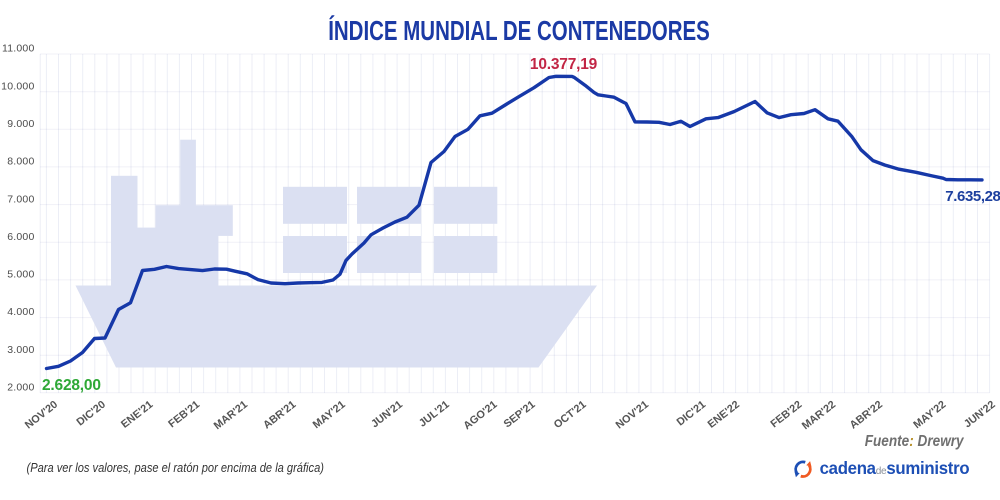  Describe the element at coordinates (972, 196) in the screenshot. I see `svg-text: 7.635,28` at that location.